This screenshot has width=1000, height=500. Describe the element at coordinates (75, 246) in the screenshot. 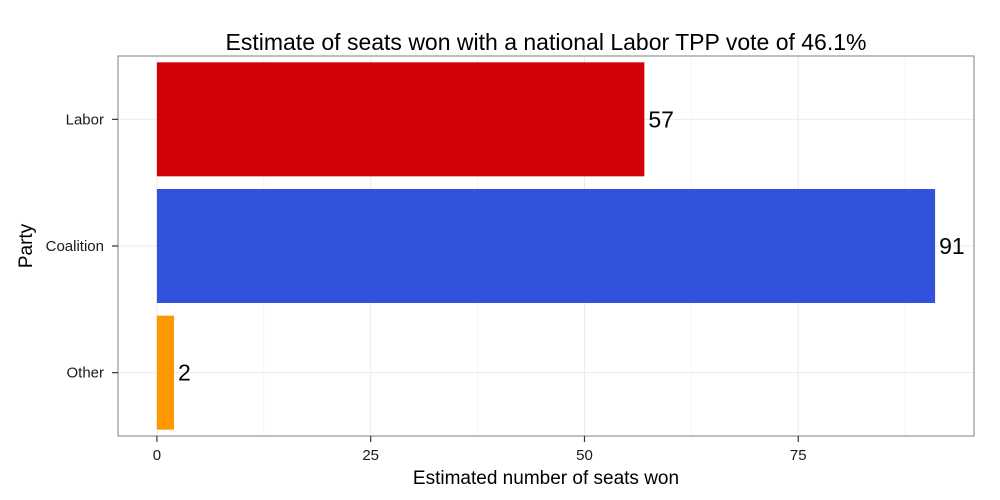

I see `y-tick-label: Coalition` at that location.